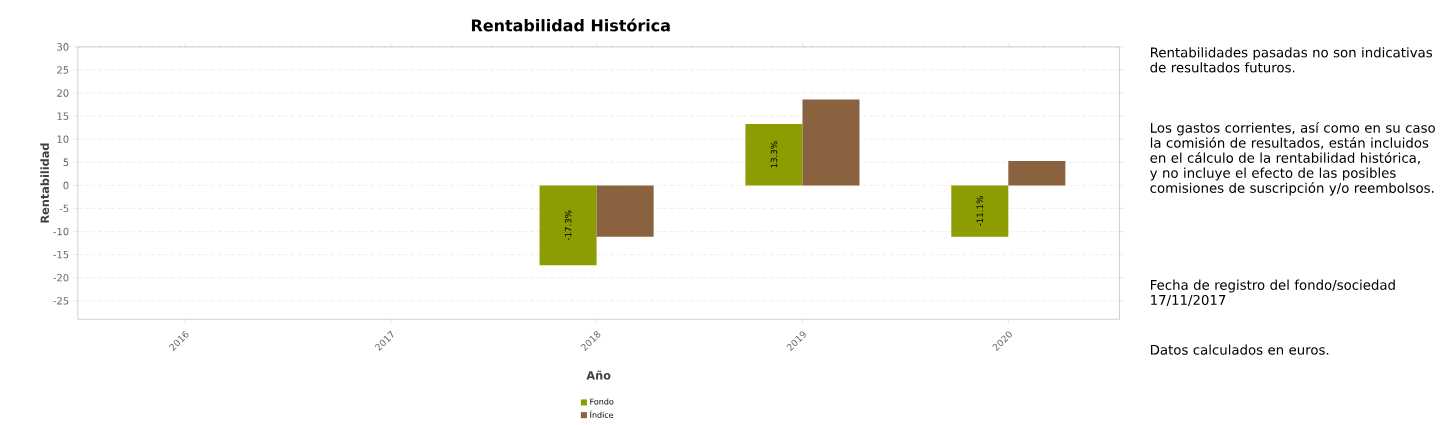 The width and height of the screenshot is (1449, 425). What do you see at coordinates (61, 231) in the screenshot?
I see `y-tick-label: -10` at bounding box center [61, 231].